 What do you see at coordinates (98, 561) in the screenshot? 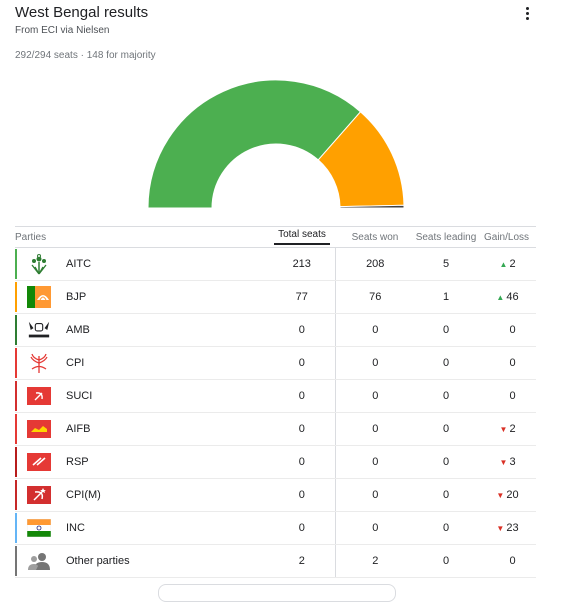
I see `party-name: Other parties` at bounding box center [98, 561].